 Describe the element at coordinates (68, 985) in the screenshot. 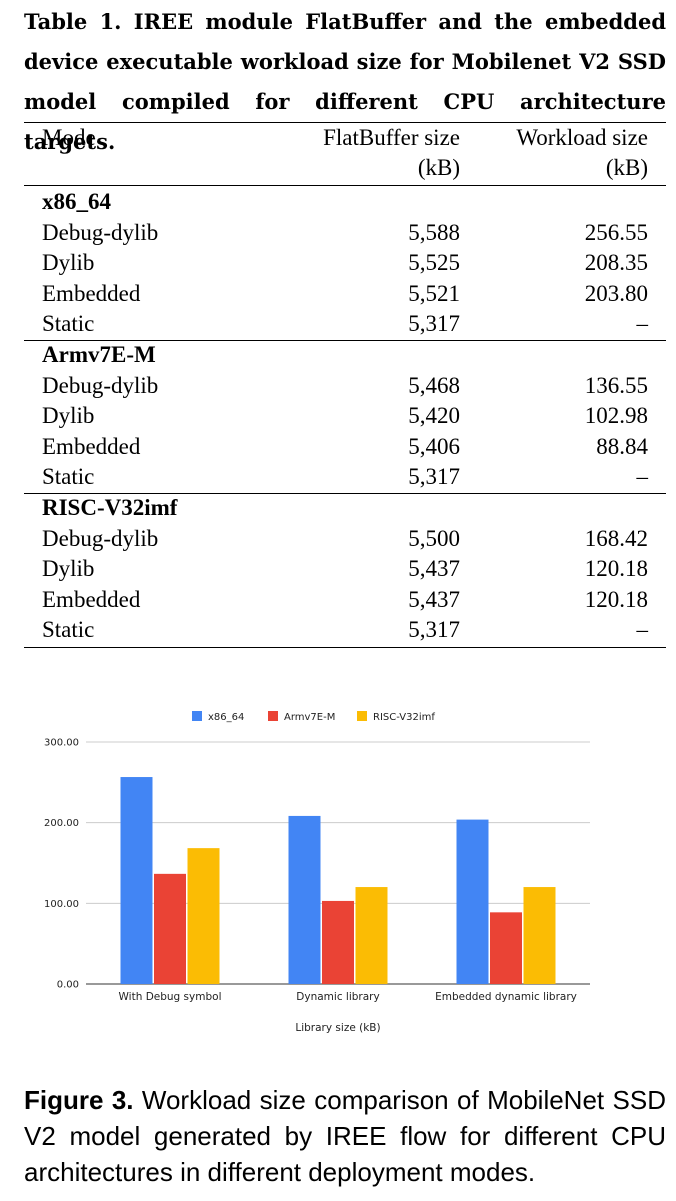

I see `y-tick-label: 0.00` at that location.